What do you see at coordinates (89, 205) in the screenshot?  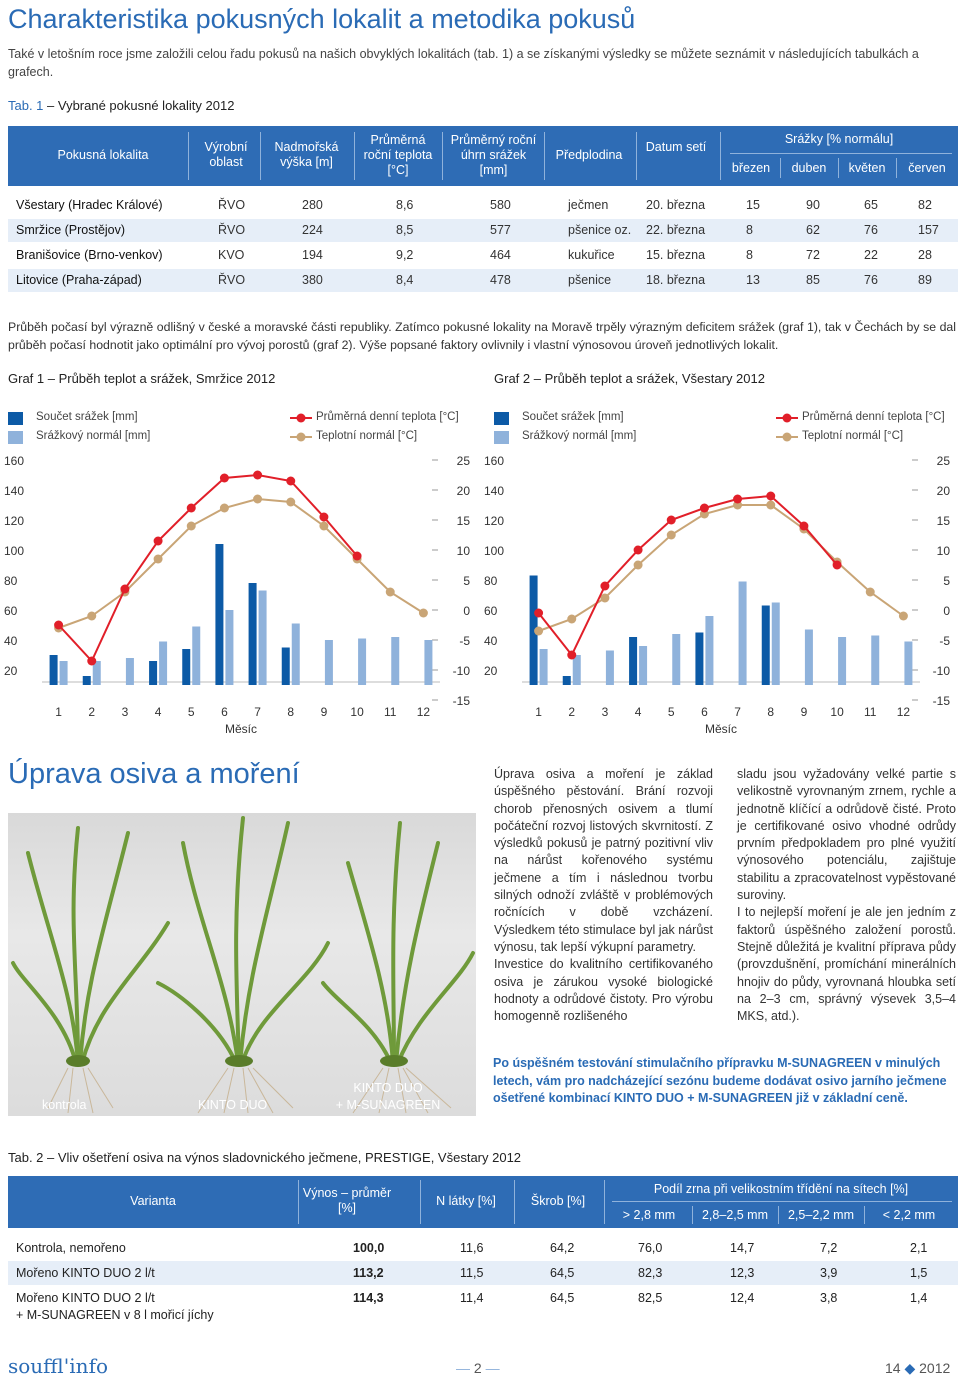 I see `t1-name: Všestary (Hradec Králové)` at bounding box center [89, 205].